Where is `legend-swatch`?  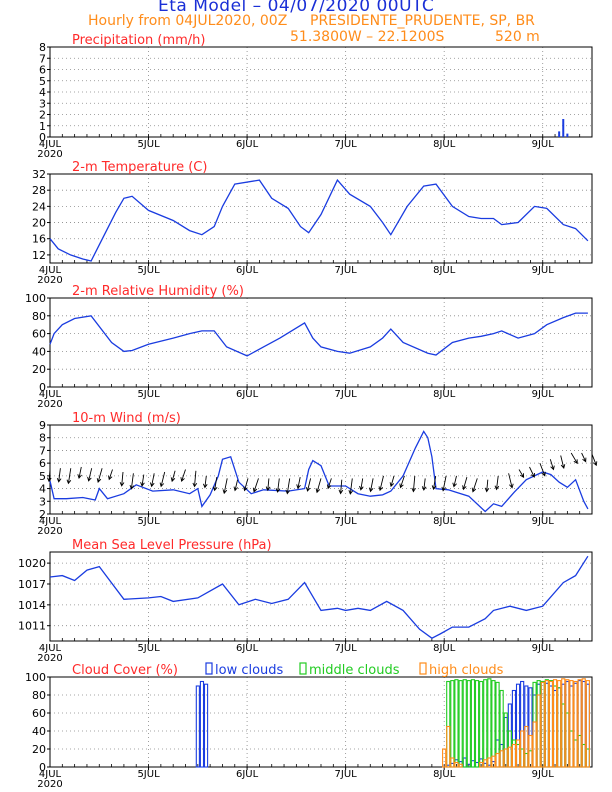
legend-swatch is located at coordinates (209, 668).